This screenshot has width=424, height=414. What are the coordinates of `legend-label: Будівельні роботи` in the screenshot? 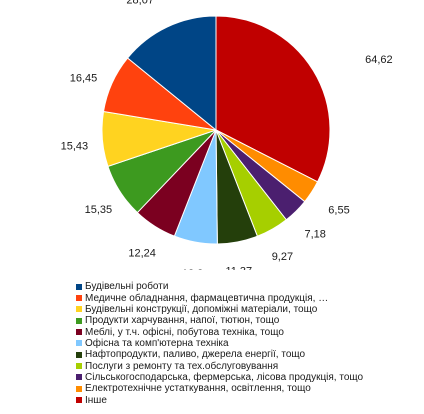 It's located at (127, 287).